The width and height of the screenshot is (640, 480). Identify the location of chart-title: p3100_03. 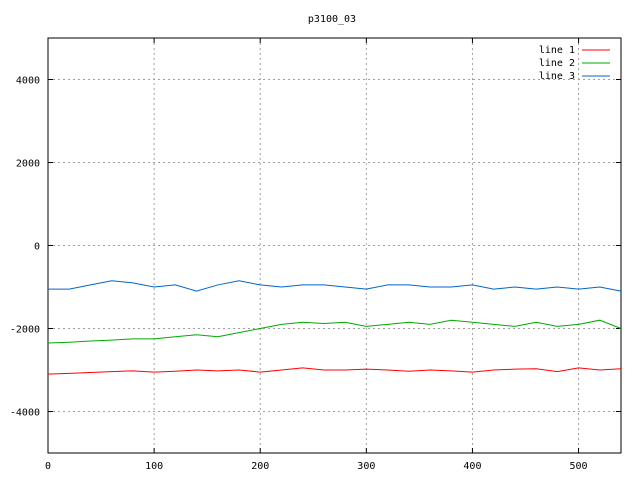
(332, 19).